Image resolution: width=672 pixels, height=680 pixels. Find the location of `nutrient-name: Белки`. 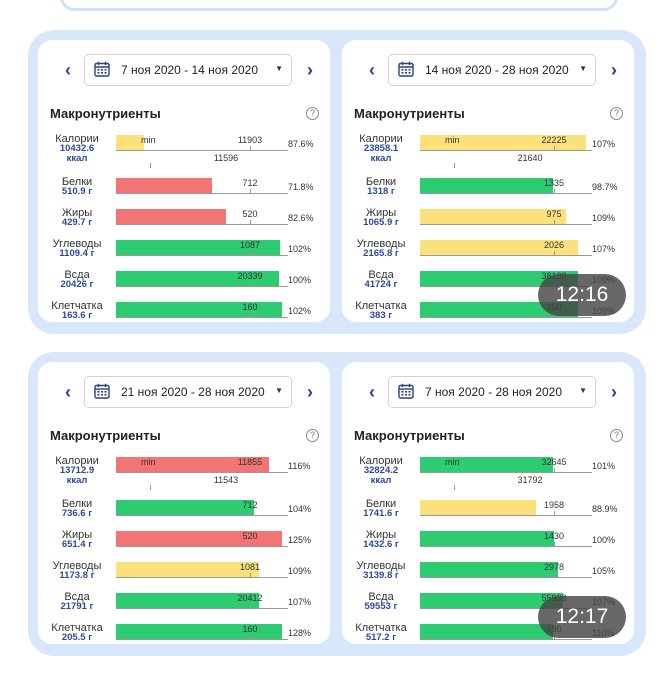

nutrient-name: Белки is located at coordinates (381, 182).